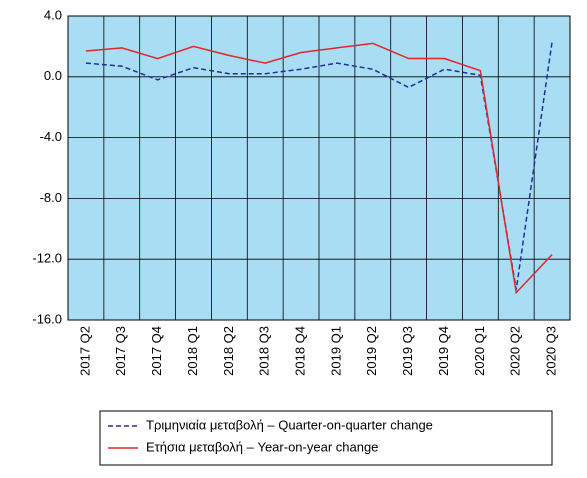 Image resolution: width=587 pixels, height=478 pixels. Describe the element at coordinates (228, 351) in the screenshot. I see `x-tick-label: 2018 Q2` at that location.